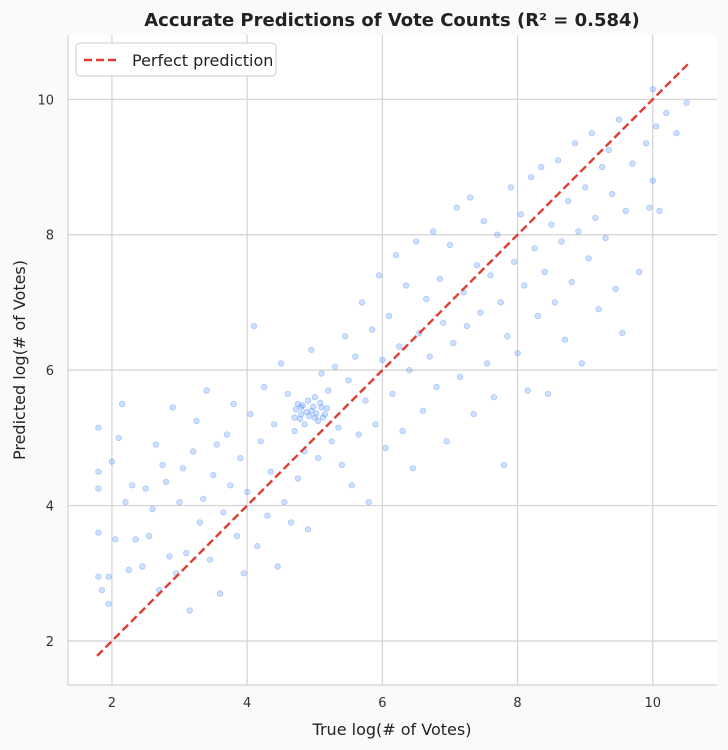 Image resolution: width=728 pixels, height=750 pixels. I want to click on y-tick-label: 6, so click(50, 371).